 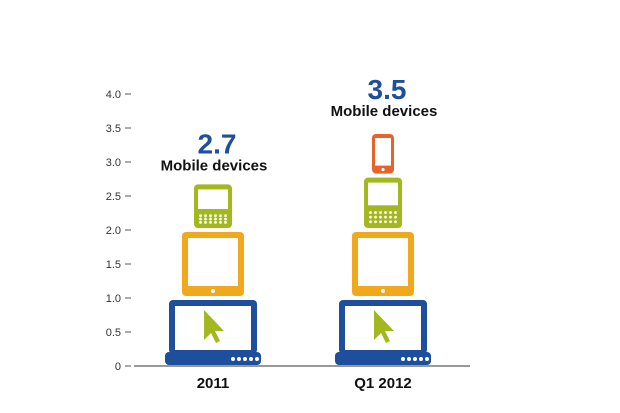 What do you see at coordinates (113, 231) in the screenshot?
I see `y-tick-label: 2.0` at bounding box center [113, 231].